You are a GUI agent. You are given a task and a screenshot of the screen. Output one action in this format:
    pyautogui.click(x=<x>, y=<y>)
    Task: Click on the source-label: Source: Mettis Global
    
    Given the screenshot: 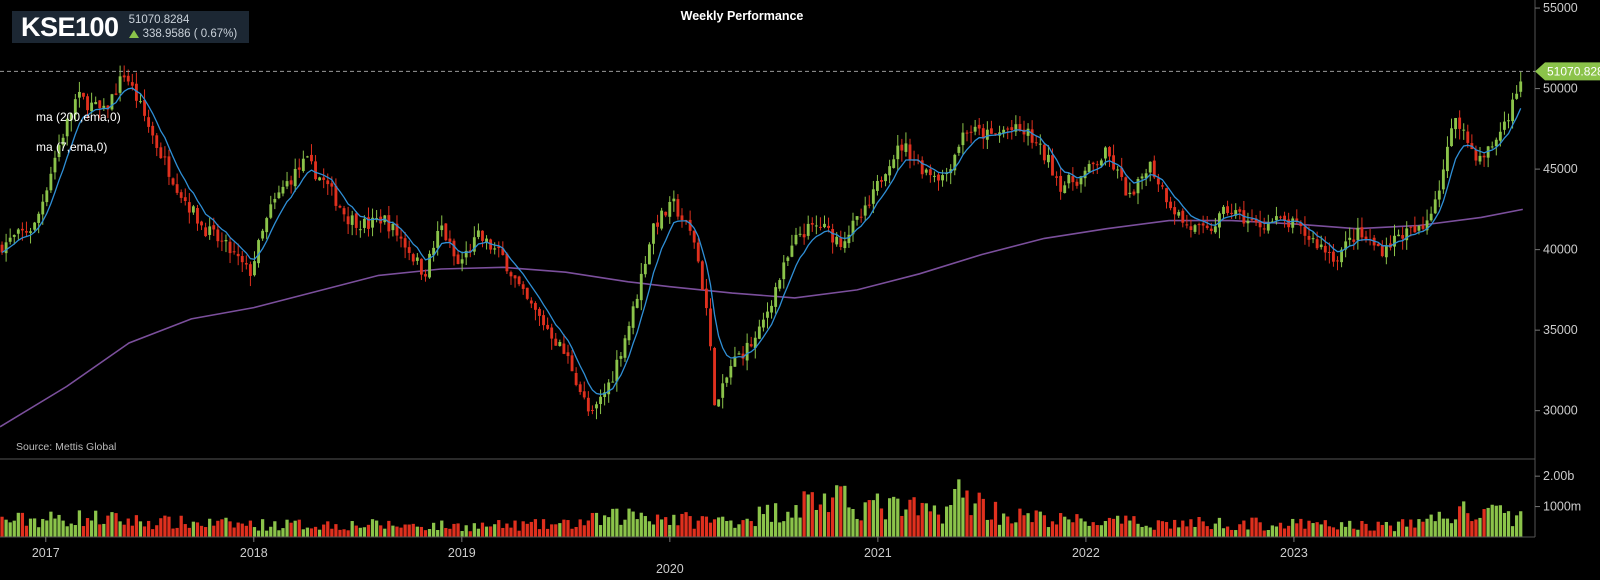 What is the action you would take?
    pyautogui.click(x=66, y=447)
    